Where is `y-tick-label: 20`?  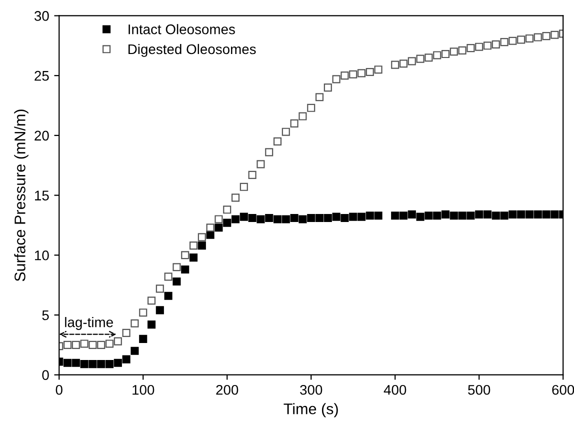
y-tick-label: 20 is located at coordinates (41, 135).